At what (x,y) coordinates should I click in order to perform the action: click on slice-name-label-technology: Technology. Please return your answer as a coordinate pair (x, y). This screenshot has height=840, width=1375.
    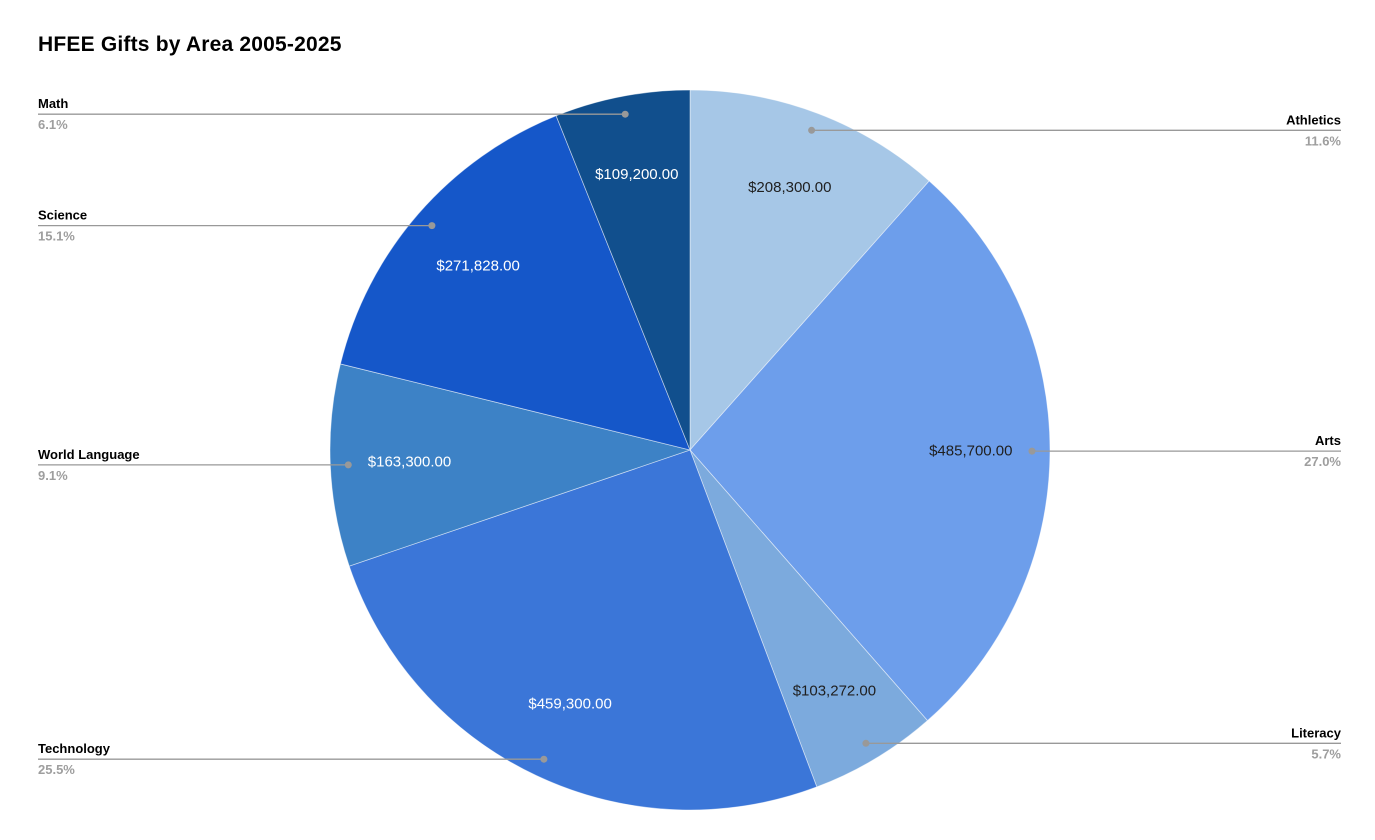
    Looking at the image, I should click on (74, 748).